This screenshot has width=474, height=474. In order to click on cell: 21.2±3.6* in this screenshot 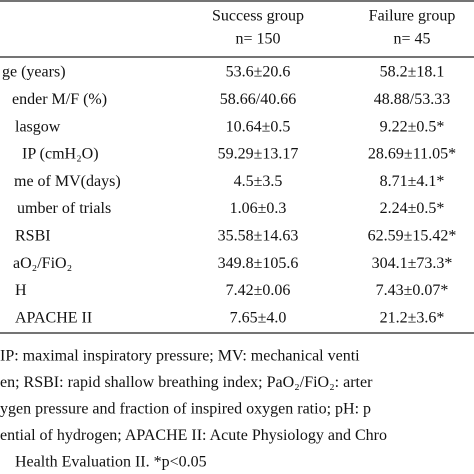, I will do `click(412, 317)`.